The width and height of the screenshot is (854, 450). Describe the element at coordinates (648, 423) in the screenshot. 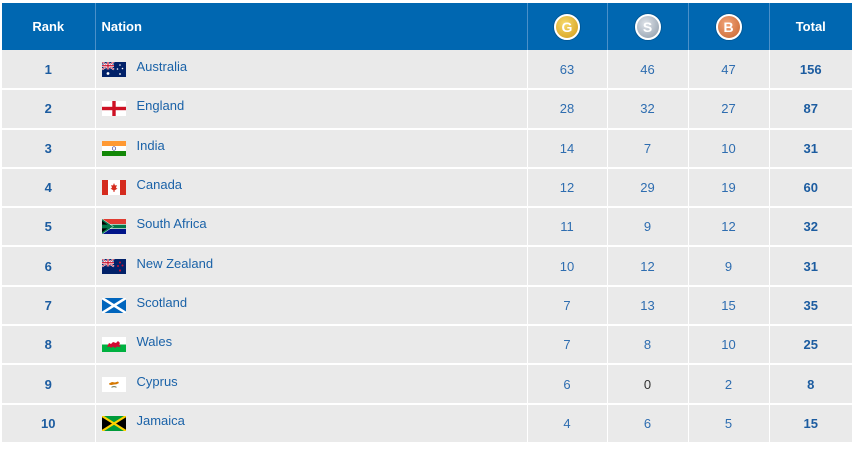

I see `silver-count: 6` at that location.